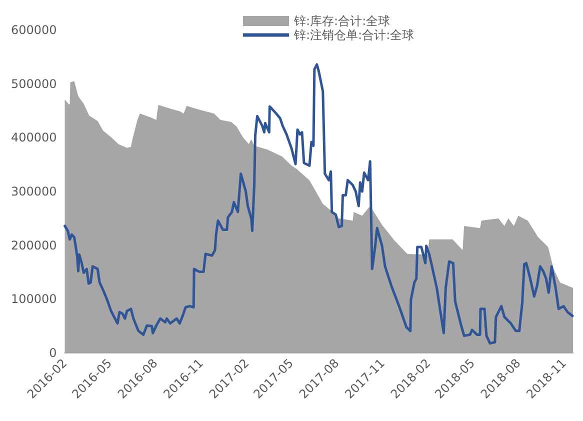 This screenshot has height=421, width=583. What do you see at coordinates (341, 21) in the screenshot?
I see `legend-label: 锌:库存:合计:全球` at bounding box center [341, 21].